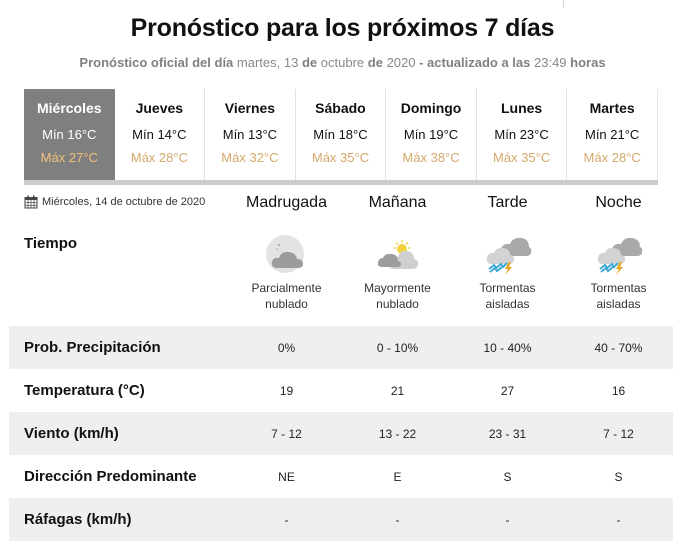 Image resolution: width=685 pixels, height=545 pixels. Describe the element at coordinates (563, 4) in the screenshot. I see `divider-line` at that location.